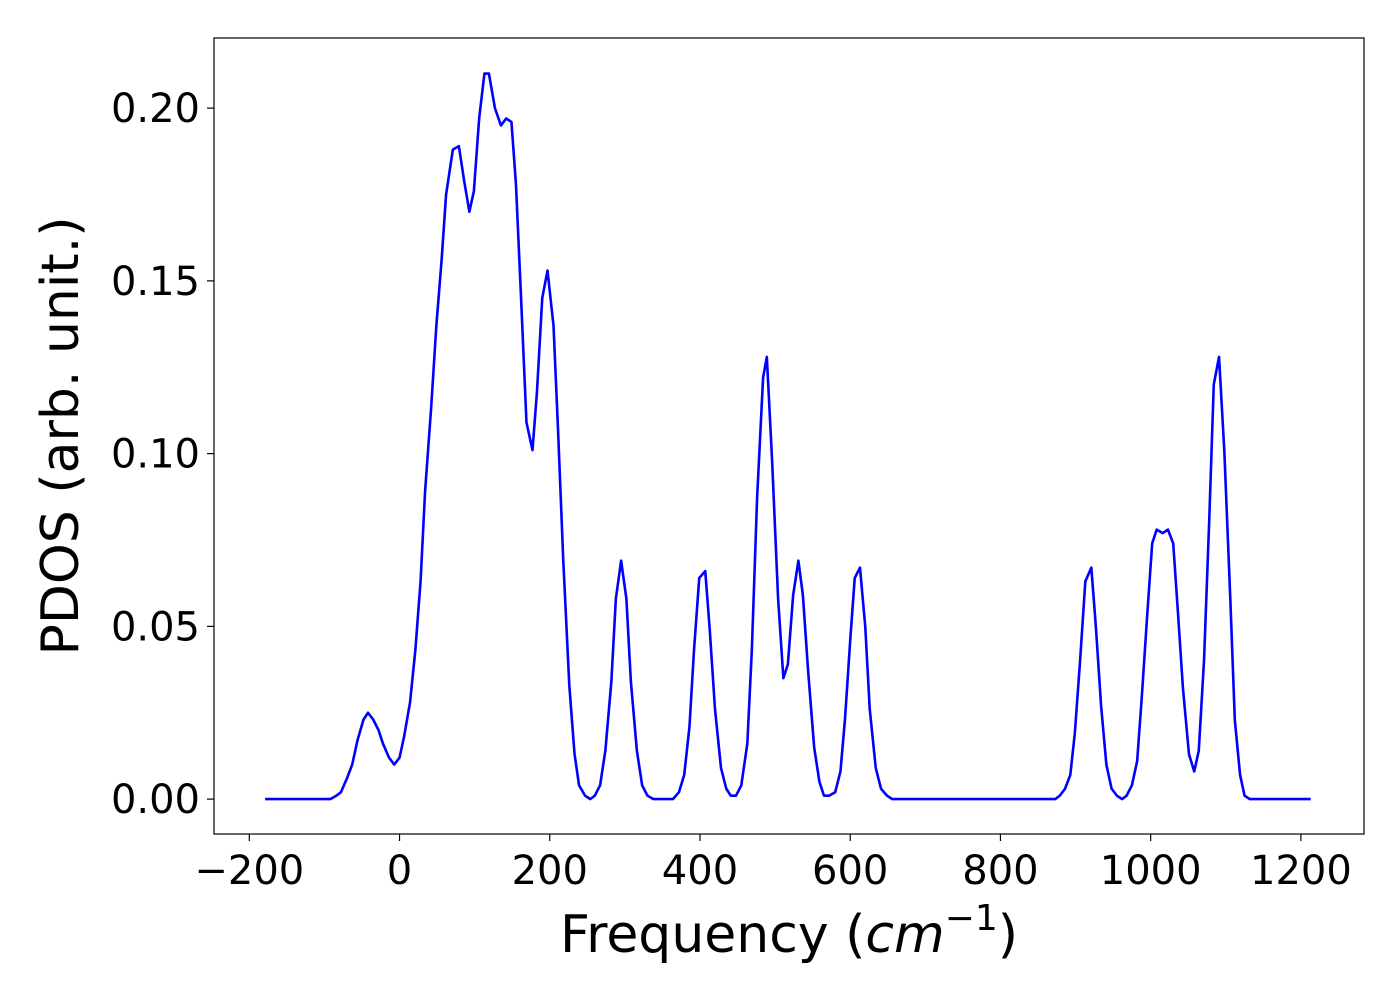 The image size is (1400, 1000). What do you see at coordinates (155, 627) in the screenshot?
I see `y-tick-label: 0.05` at bounding box center [155, 627].